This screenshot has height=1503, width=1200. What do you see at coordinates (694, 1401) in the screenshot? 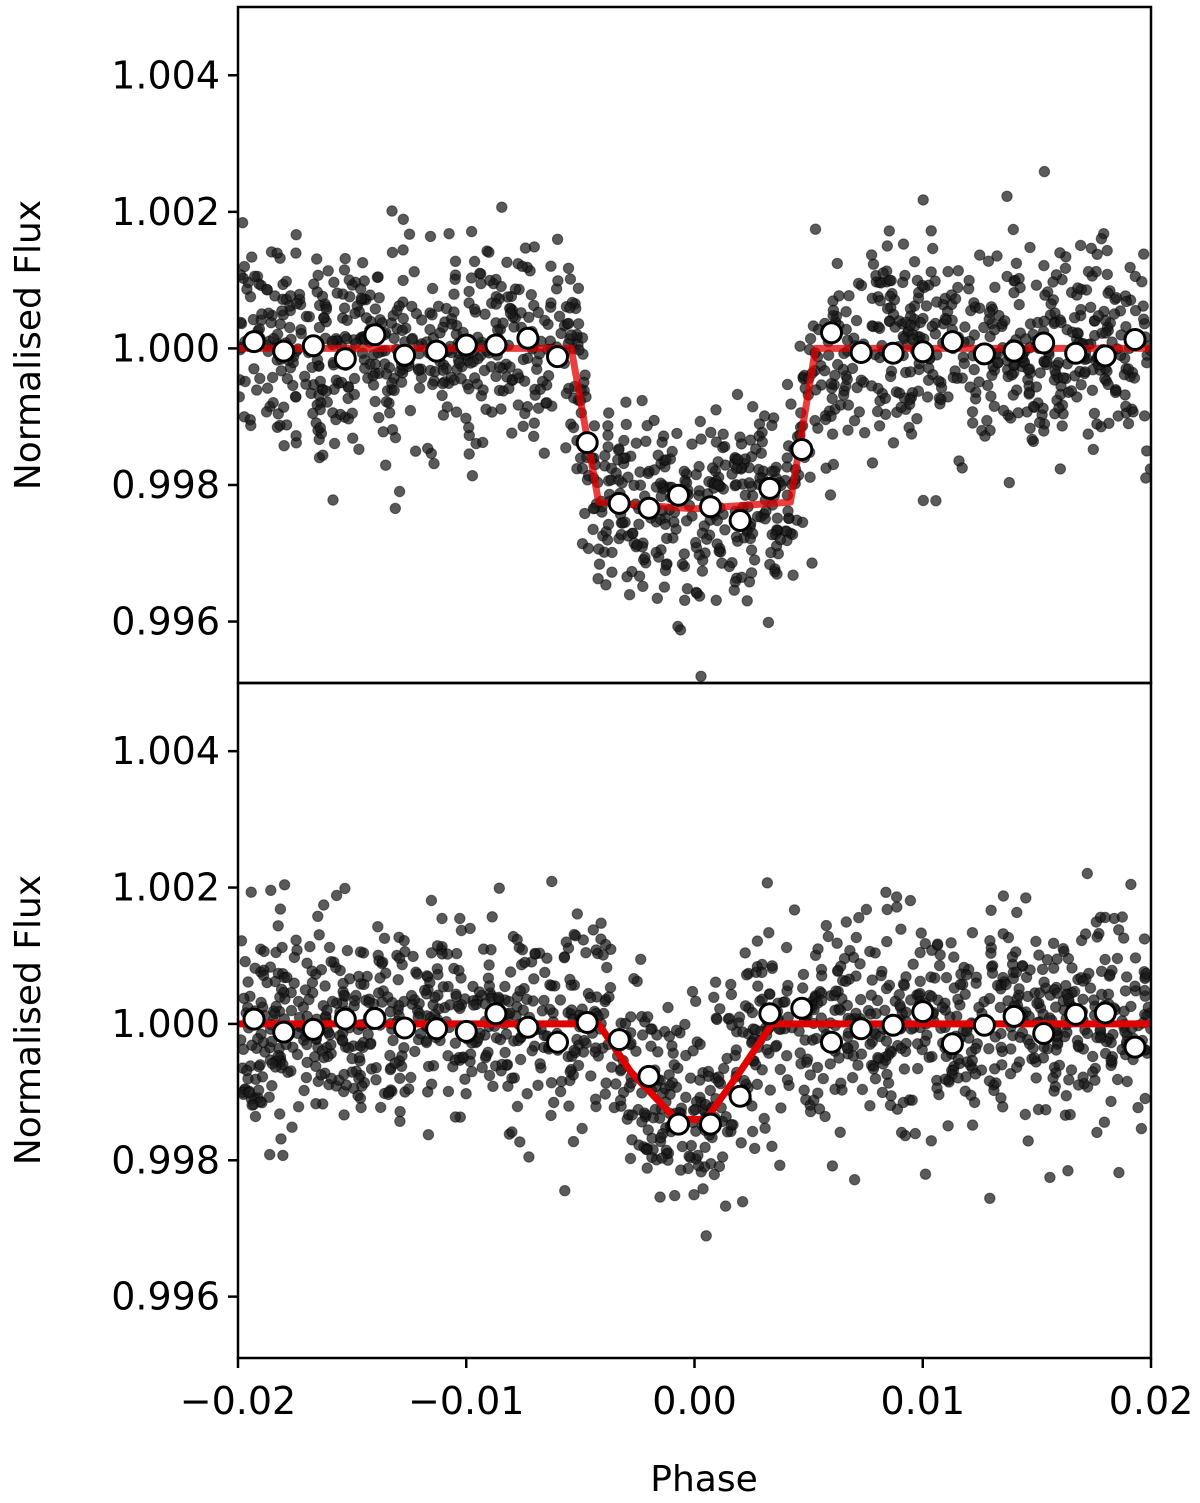
I see `x-tick-label: 0.00` at bounding box center [694, 1401].